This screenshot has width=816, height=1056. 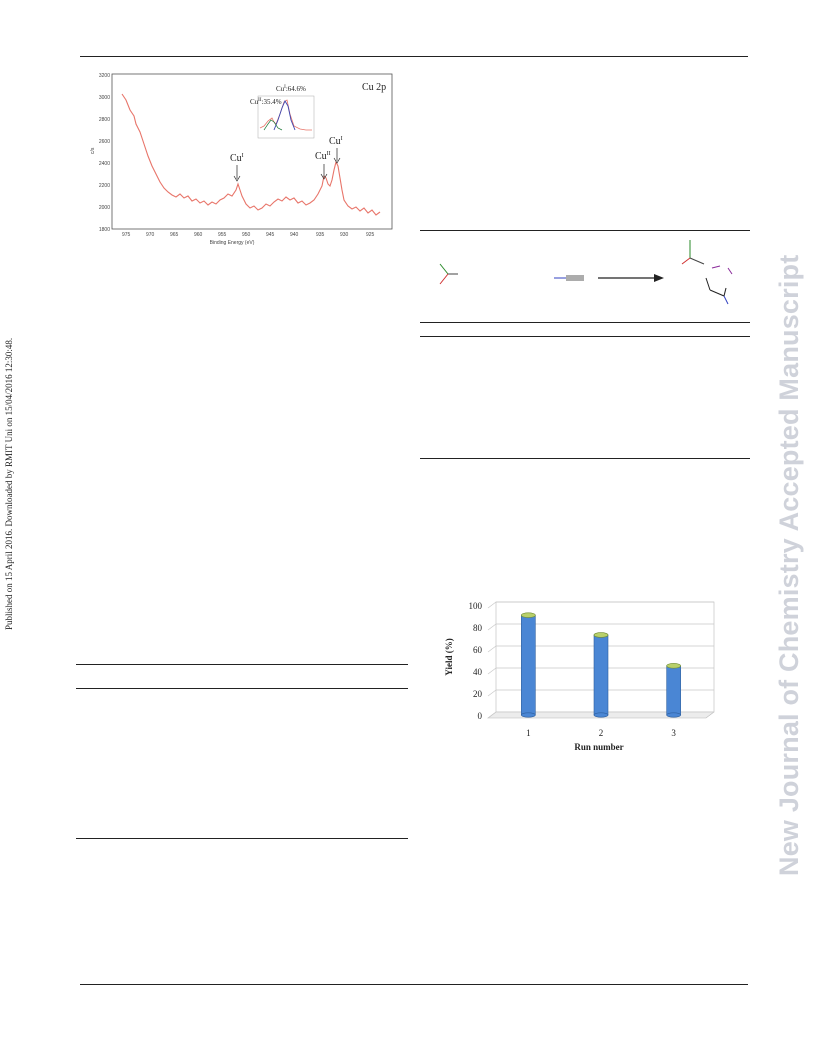 I want to click on xps-peak-sup-2: II, so click(x=329, y=154).